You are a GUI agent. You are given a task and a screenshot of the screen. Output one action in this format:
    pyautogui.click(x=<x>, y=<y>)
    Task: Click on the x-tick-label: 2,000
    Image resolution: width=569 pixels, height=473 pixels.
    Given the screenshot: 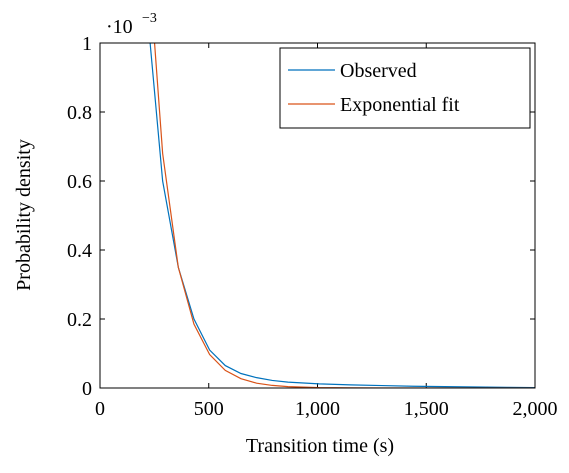 What is the action you would take?
    pyautogui.click(x=535, y=409)
    